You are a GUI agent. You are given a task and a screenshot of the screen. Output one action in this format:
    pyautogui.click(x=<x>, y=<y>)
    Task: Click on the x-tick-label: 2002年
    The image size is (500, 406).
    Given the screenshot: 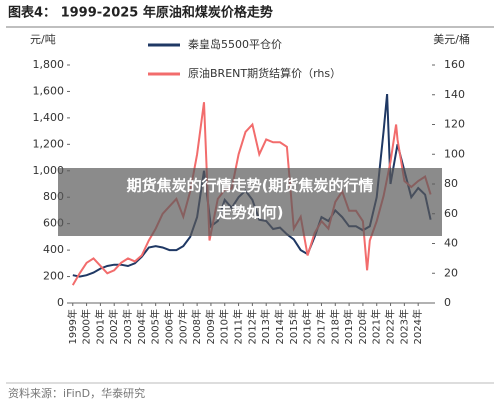 What is the action you would take?
    pyautogui.click(x=113, y=326)
    